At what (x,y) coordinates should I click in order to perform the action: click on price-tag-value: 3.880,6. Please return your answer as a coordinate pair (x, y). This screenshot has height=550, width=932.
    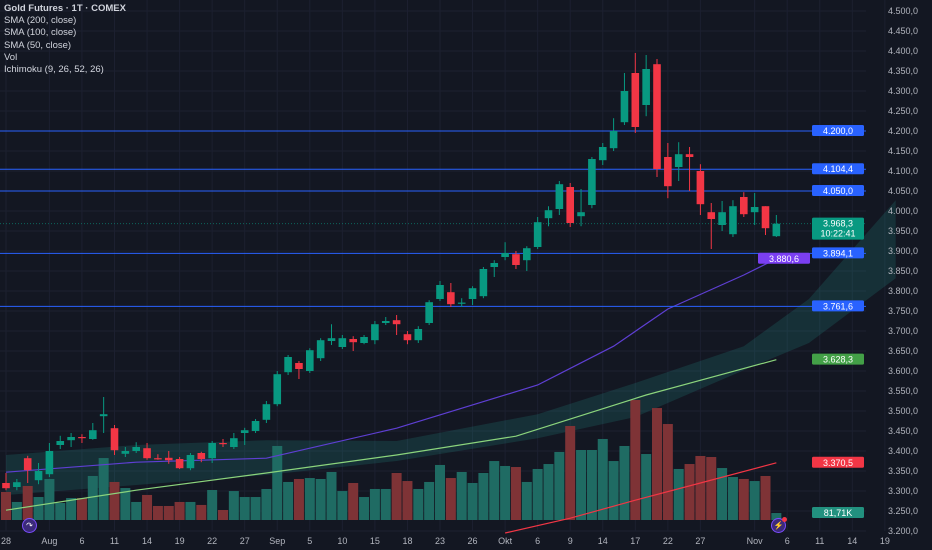
    Looking at the image, I should click on (784, 259).